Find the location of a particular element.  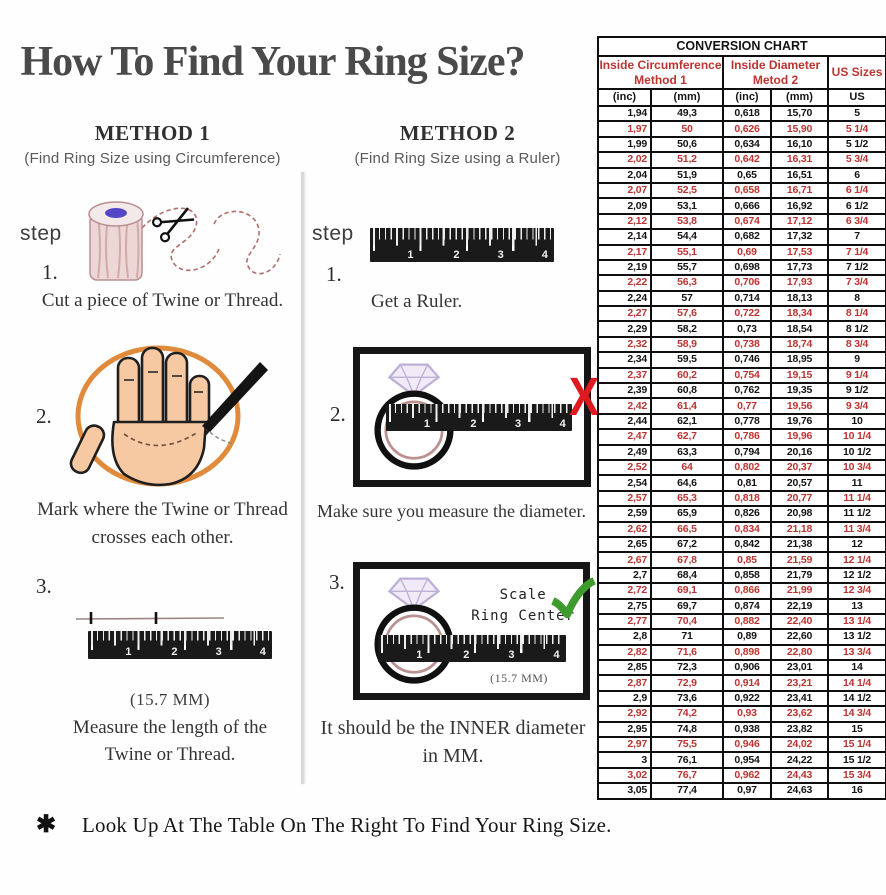

conversion-row: 2,62 66,5 0,834 21,18 11 3/4 is located at coordinates (741, 529).